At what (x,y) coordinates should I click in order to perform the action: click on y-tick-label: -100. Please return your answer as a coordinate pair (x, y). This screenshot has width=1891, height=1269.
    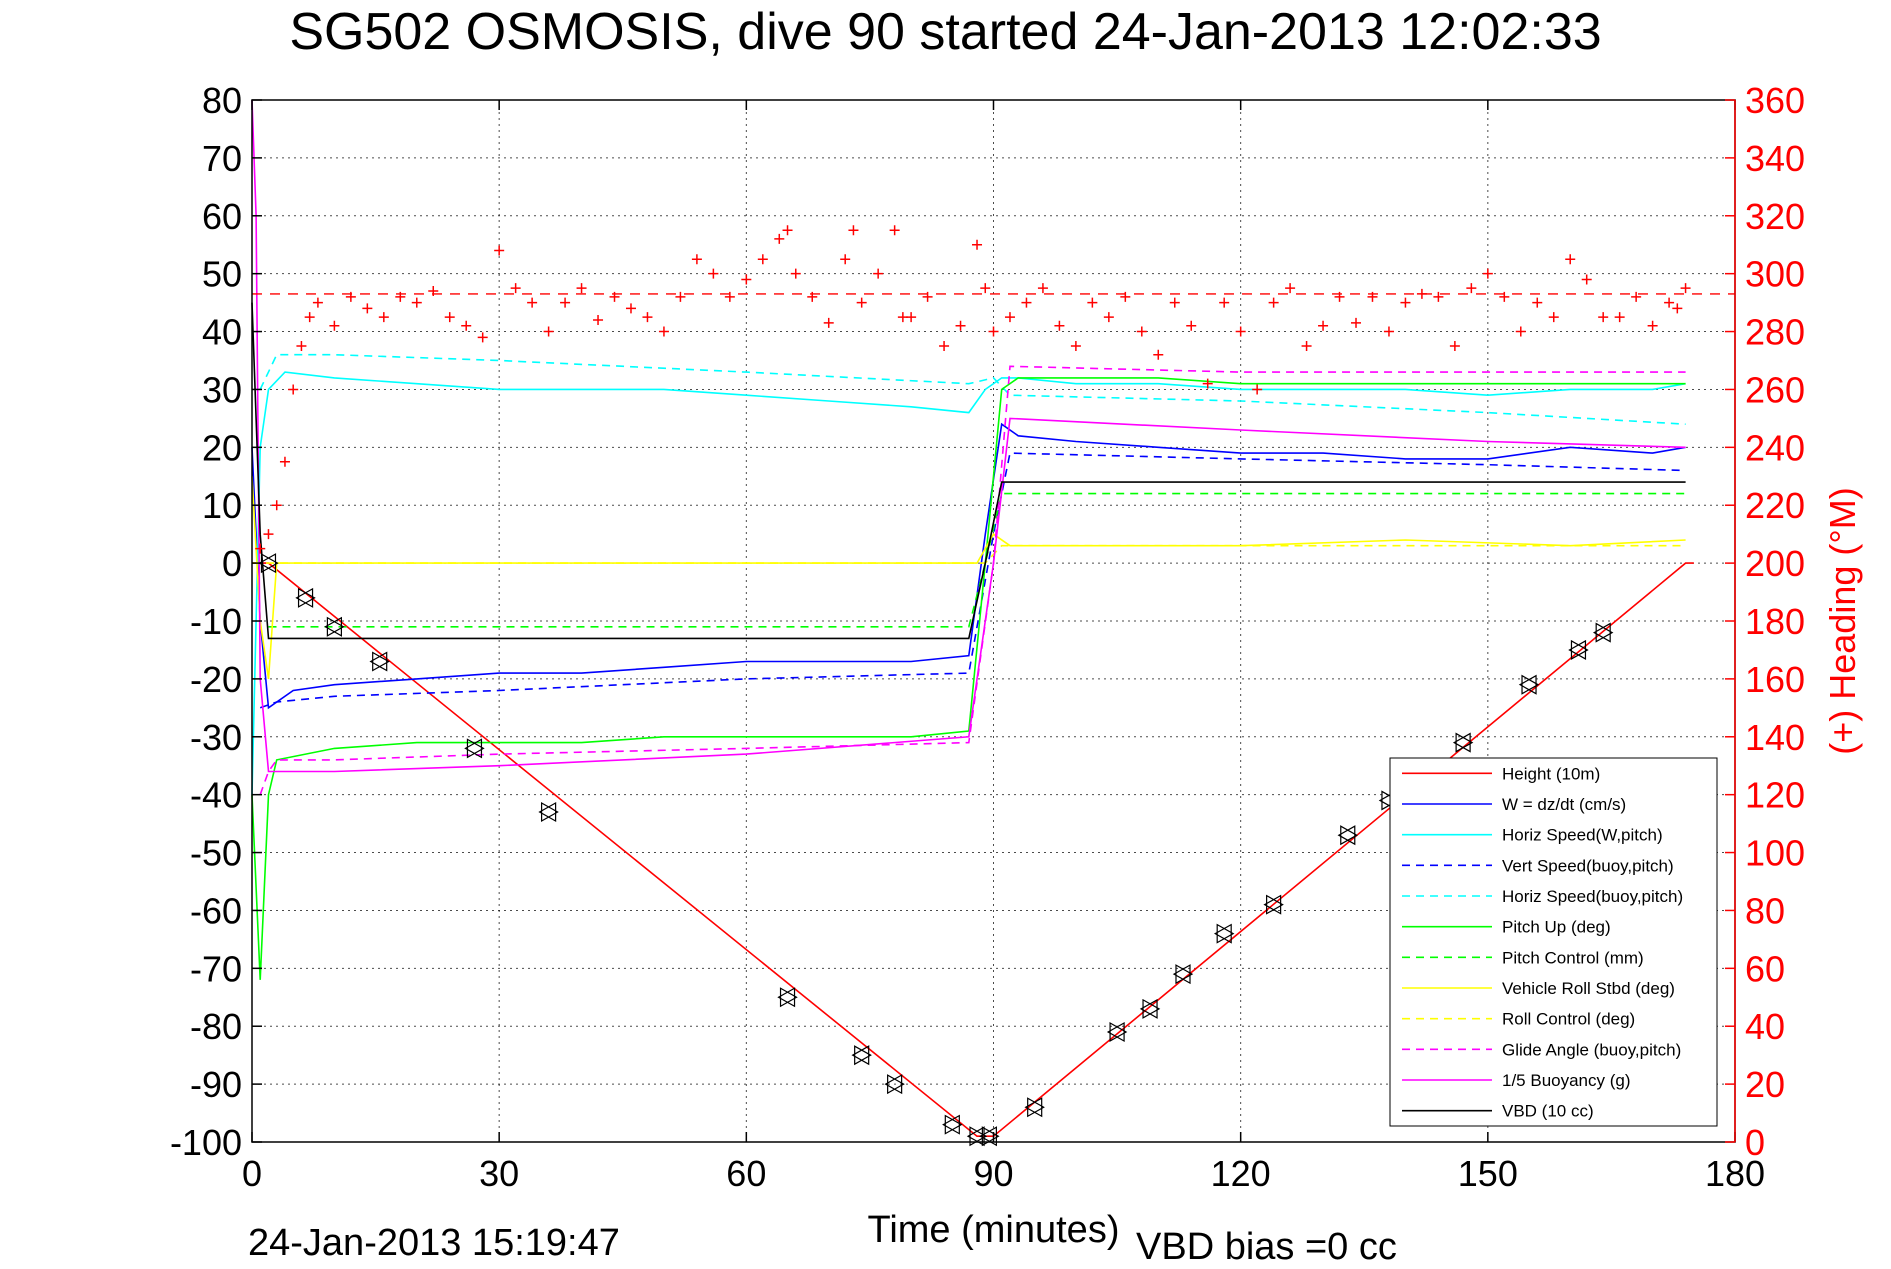
    Looking at the image, I should click on (206, 1142).